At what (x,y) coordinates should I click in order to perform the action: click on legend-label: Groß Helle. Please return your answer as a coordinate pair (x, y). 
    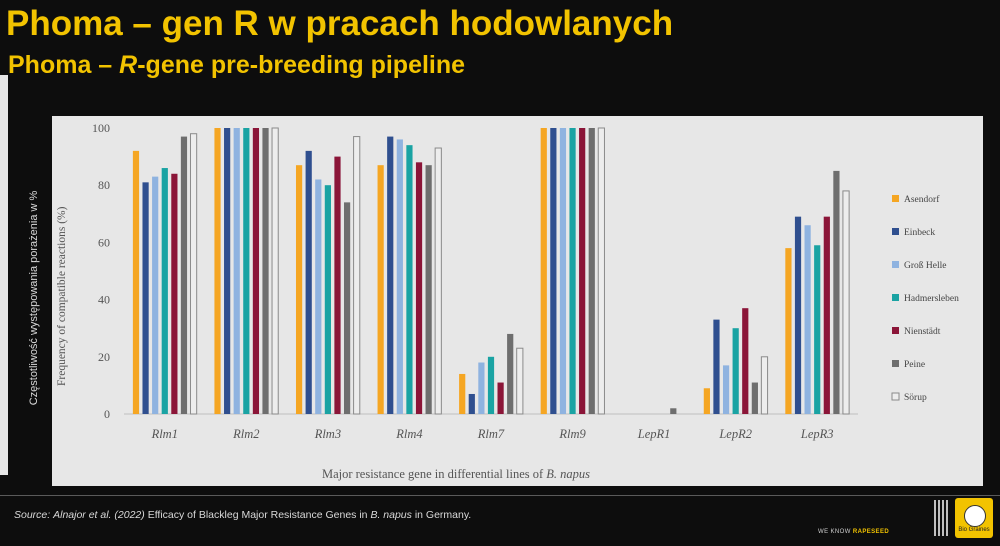
    Looking at the image, I should click on (925, 265).